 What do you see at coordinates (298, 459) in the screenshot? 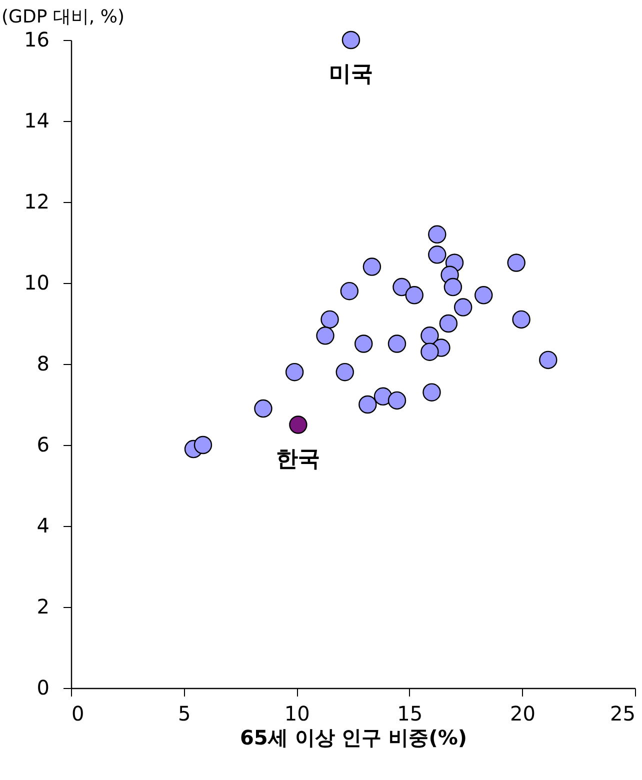
I see `annotation: 한국` at bounding box center [298, 459].